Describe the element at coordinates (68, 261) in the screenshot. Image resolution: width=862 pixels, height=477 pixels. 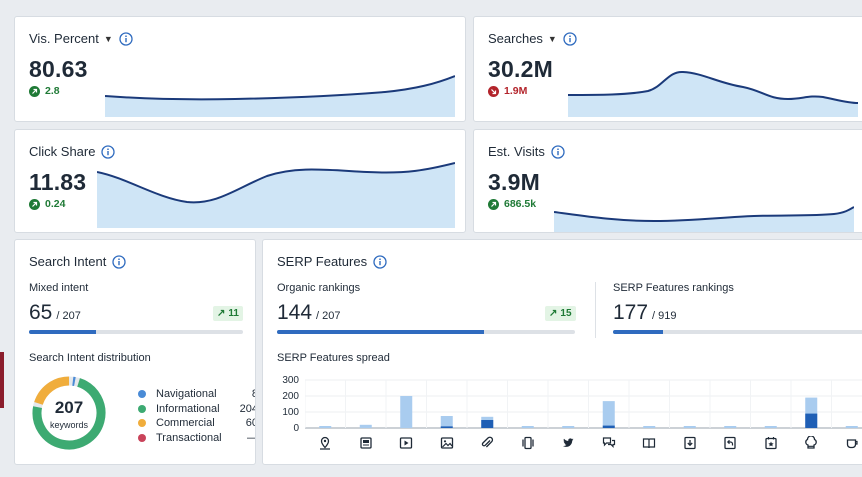
I see `search-intent-title: Search Intent` at that location.